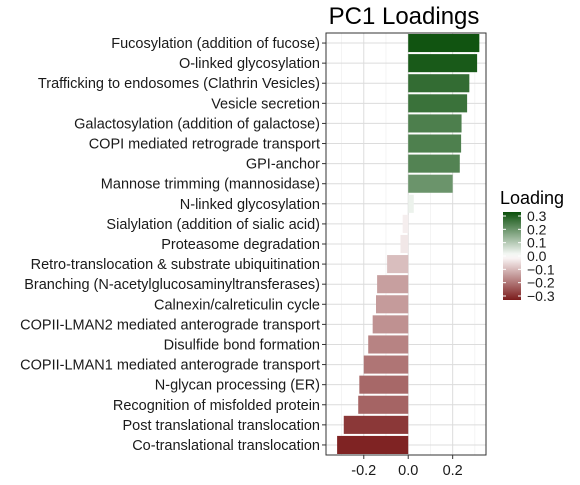  I want to click on legend-tick-label: −0.3, so click(541, 296).